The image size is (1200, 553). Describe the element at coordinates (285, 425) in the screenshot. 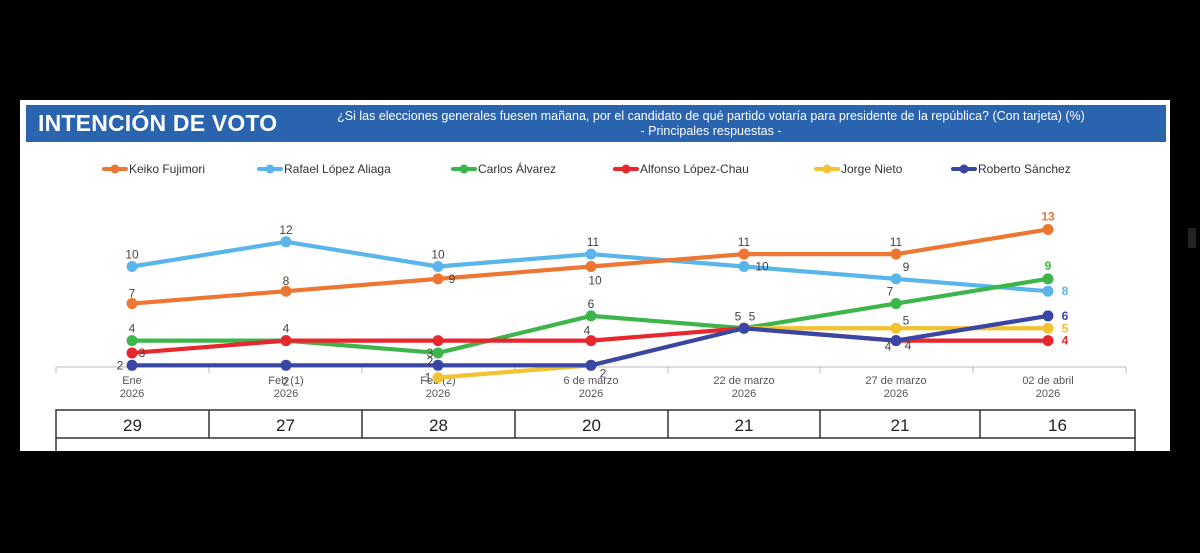

I see `table-cell-1: 27` at that location.